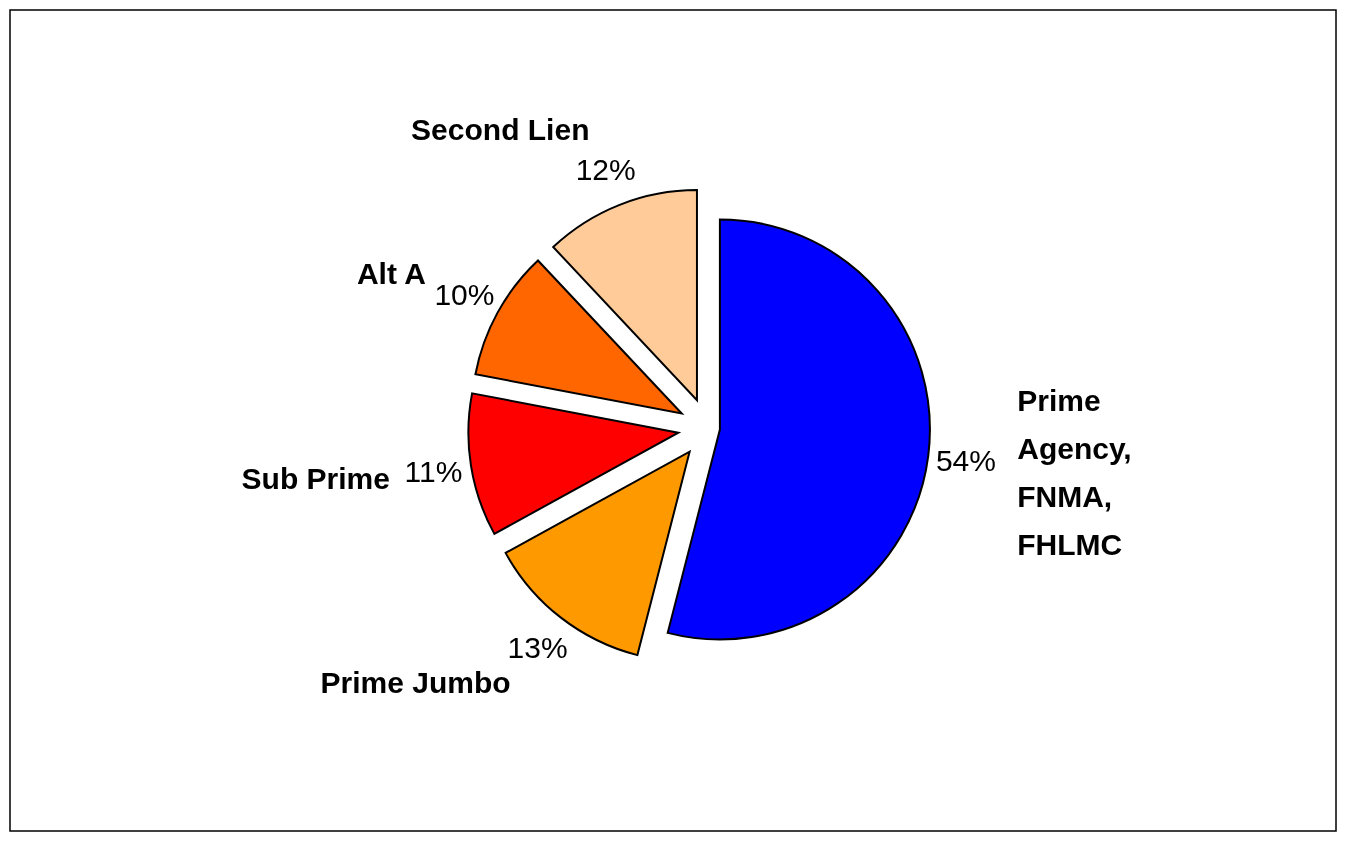 The height and width of the screenshot is (841, 1348). What do you see at coordinates (415, 682) in the screenshot?
I see `slice-label: Prime Jumbo` at bounding box center [415, 682].